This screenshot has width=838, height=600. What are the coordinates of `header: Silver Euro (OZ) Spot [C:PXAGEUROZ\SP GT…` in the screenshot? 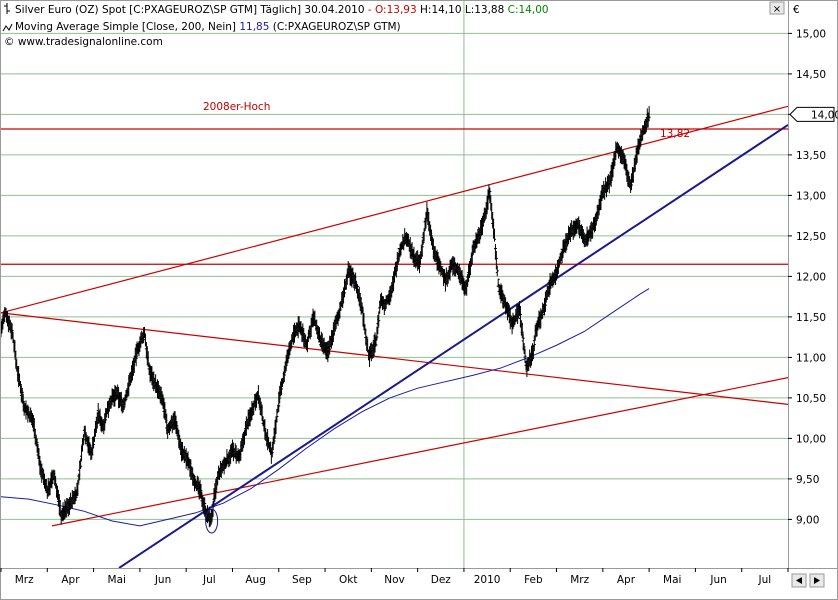 It's located at (275, 25).